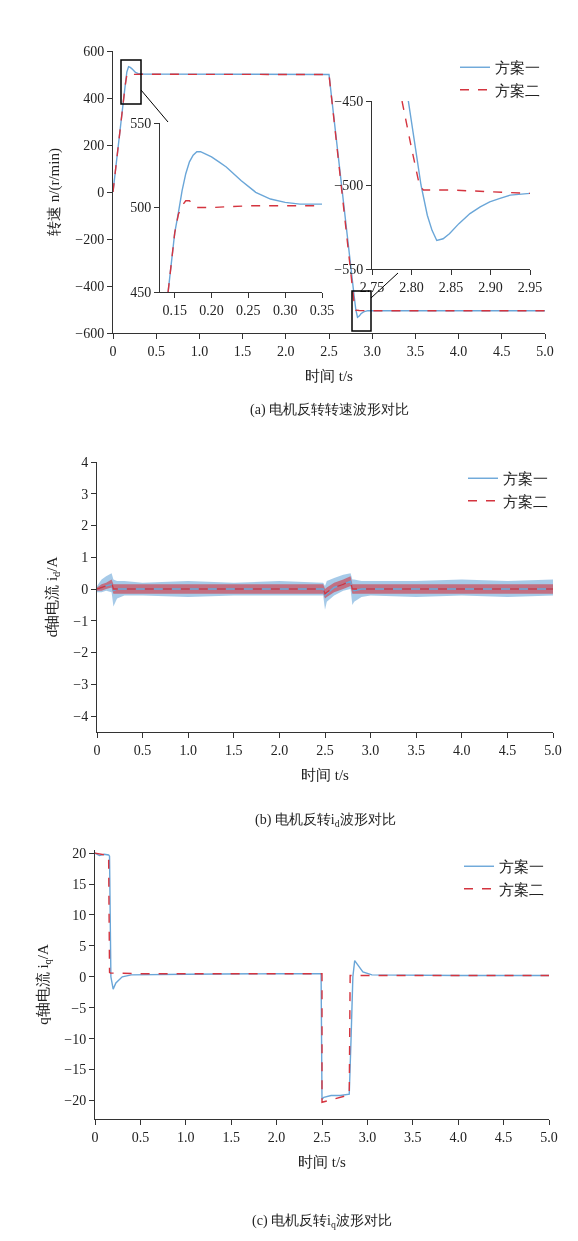 The height and width of the screenshot is (1241, 578). Describe the element at coordinates (81, 653) in the screenshot. I see `y-tick-label: −2` at that location.